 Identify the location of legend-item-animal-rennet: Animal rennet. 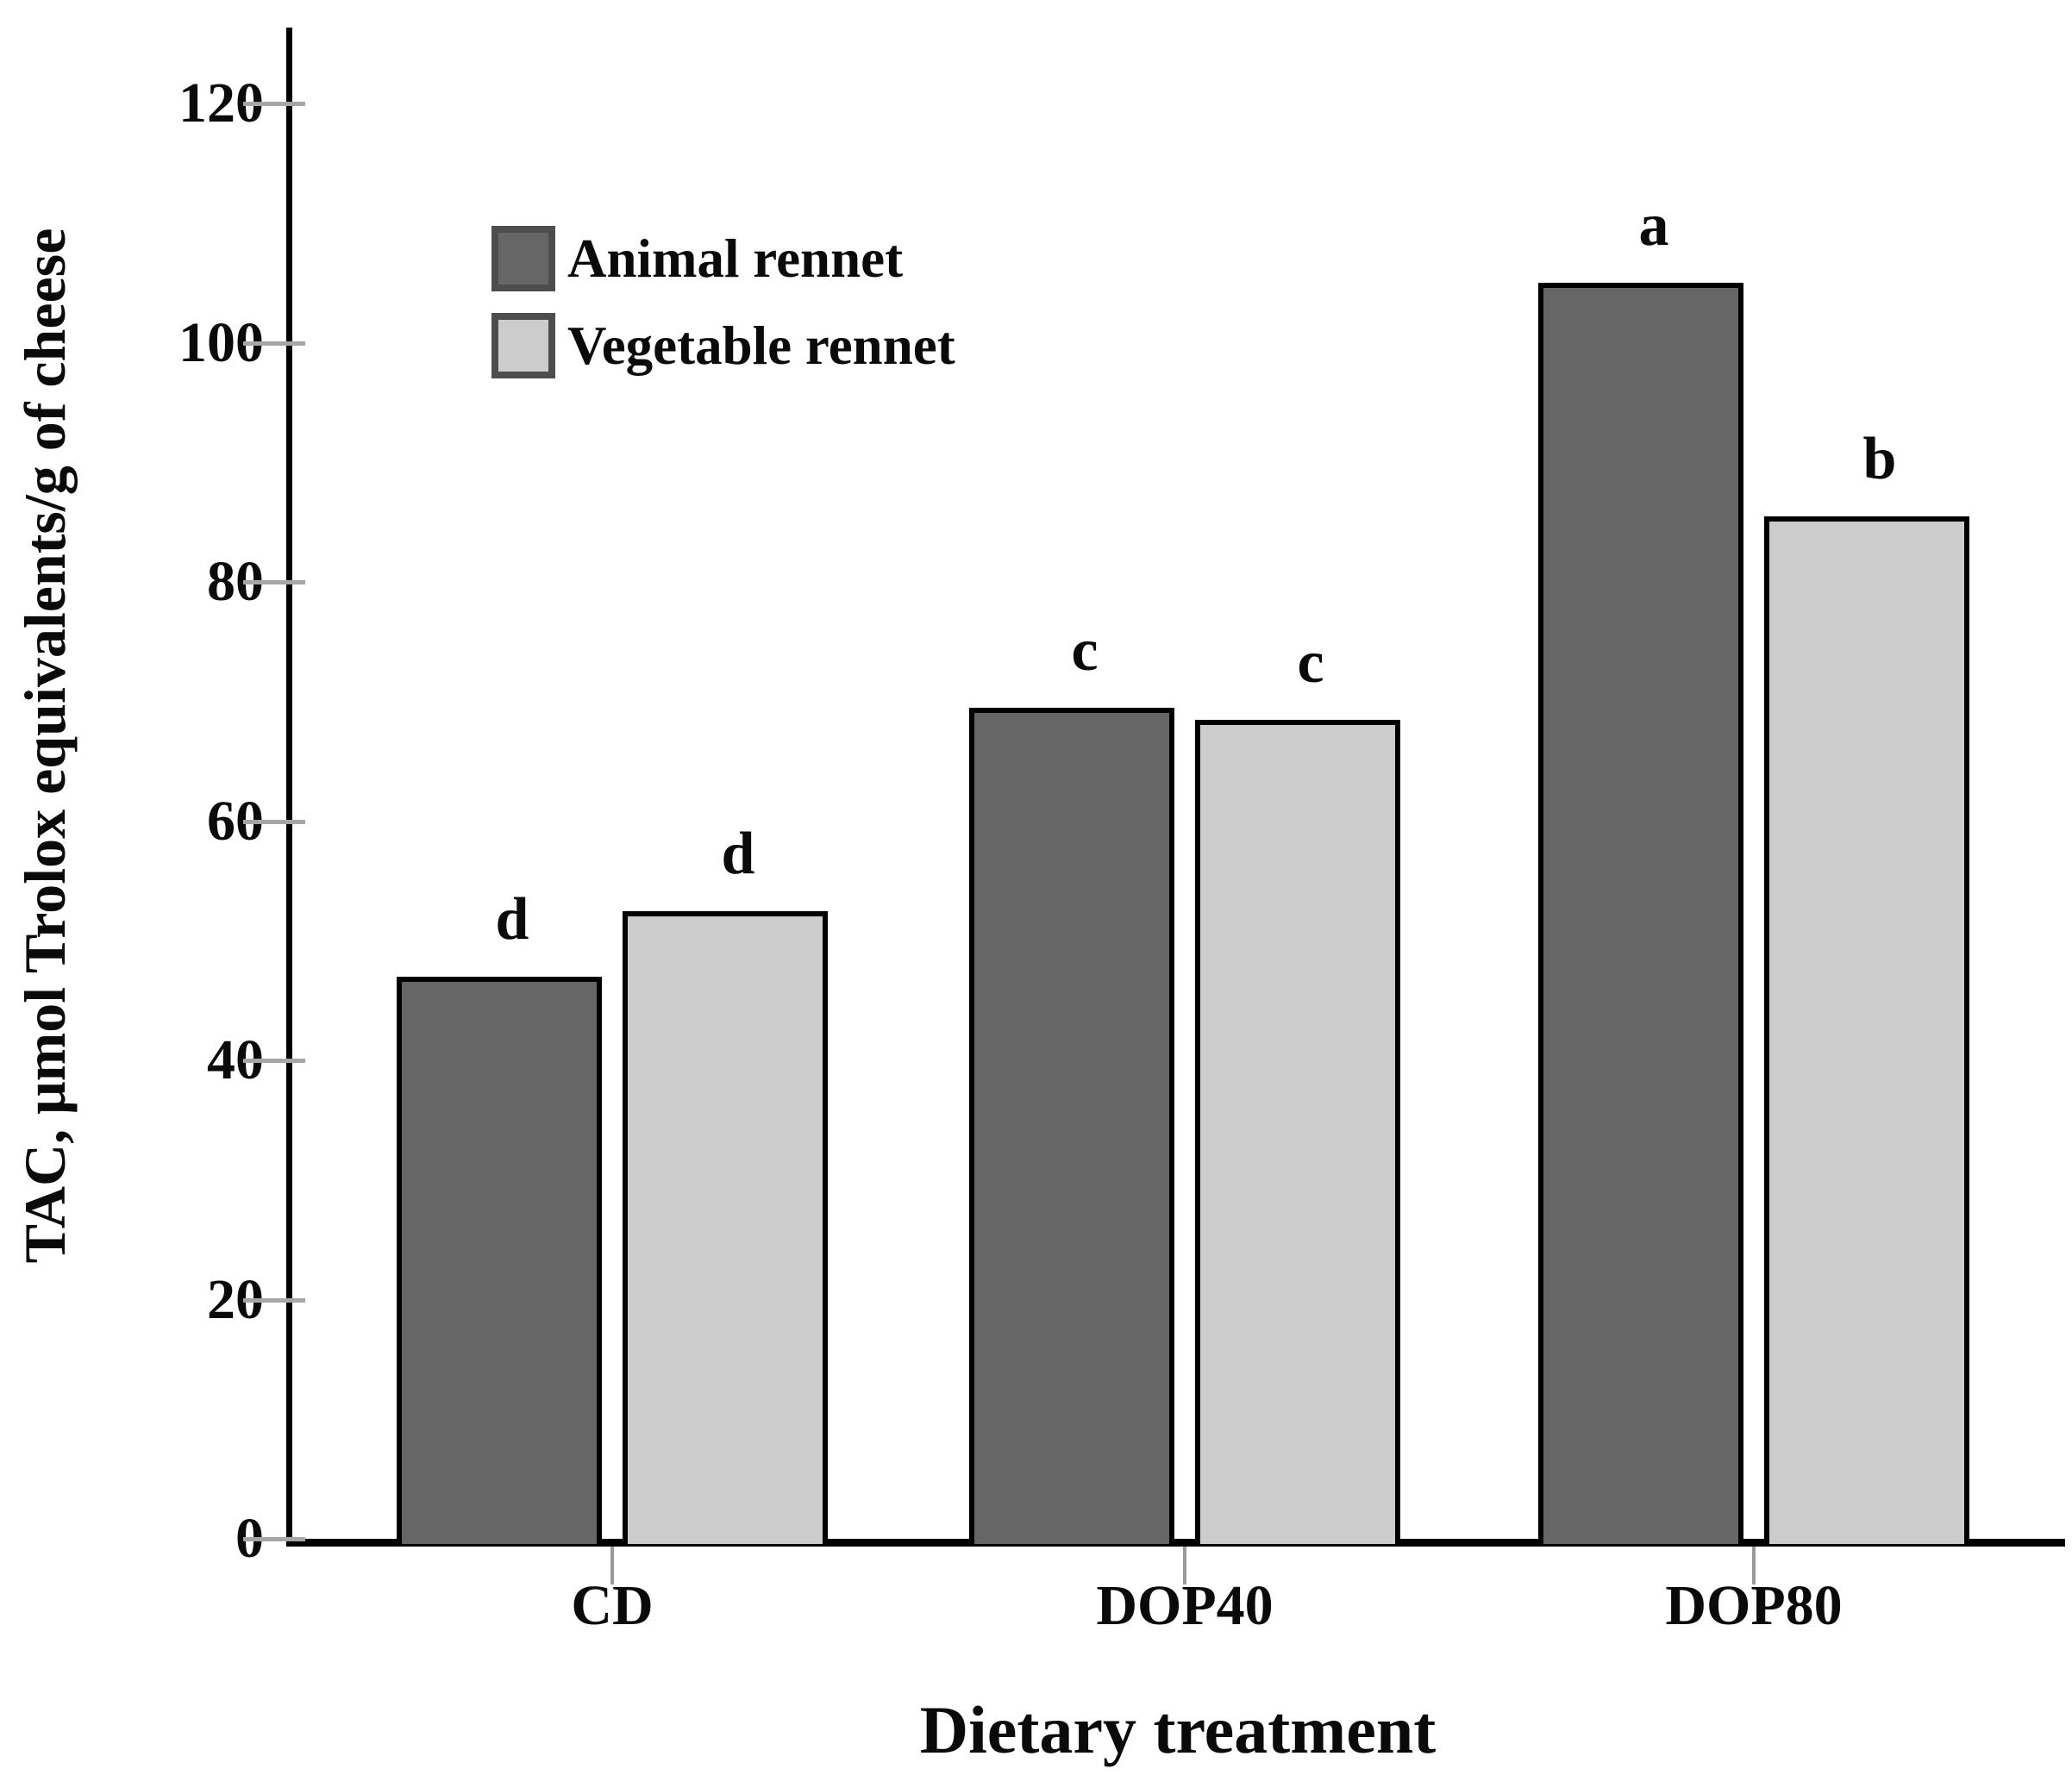
(723, 258).